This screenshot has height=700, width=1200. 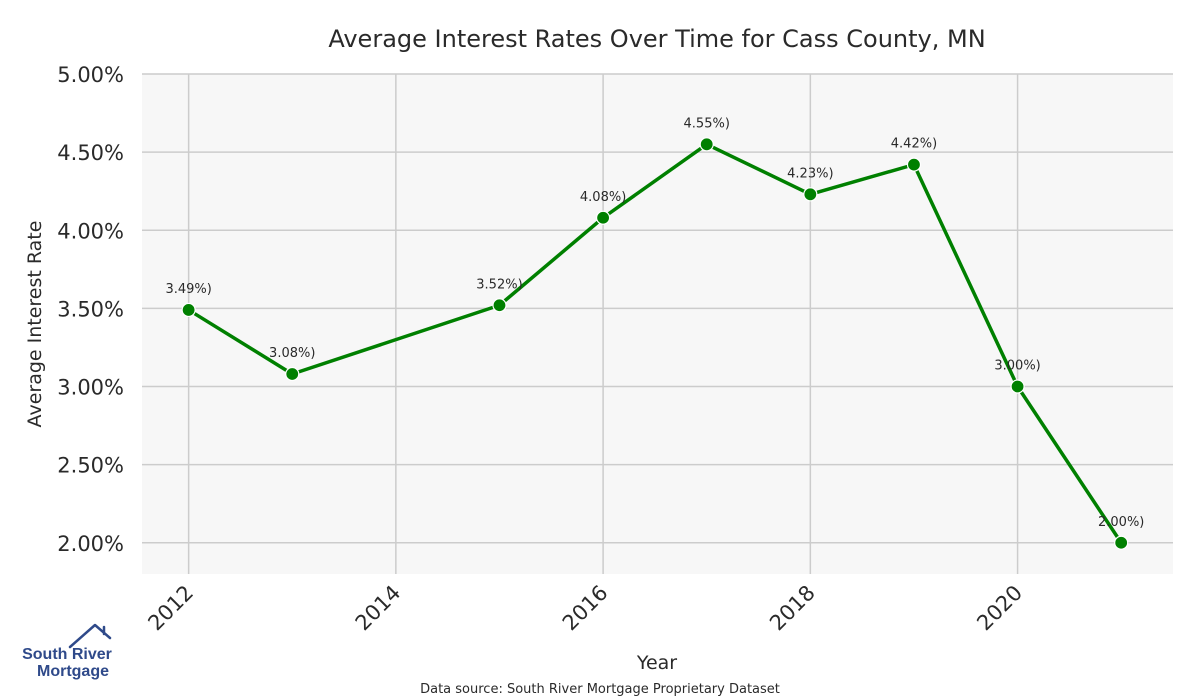 I want to click on x-tick-label: 2020, so click(x=999, y=608).